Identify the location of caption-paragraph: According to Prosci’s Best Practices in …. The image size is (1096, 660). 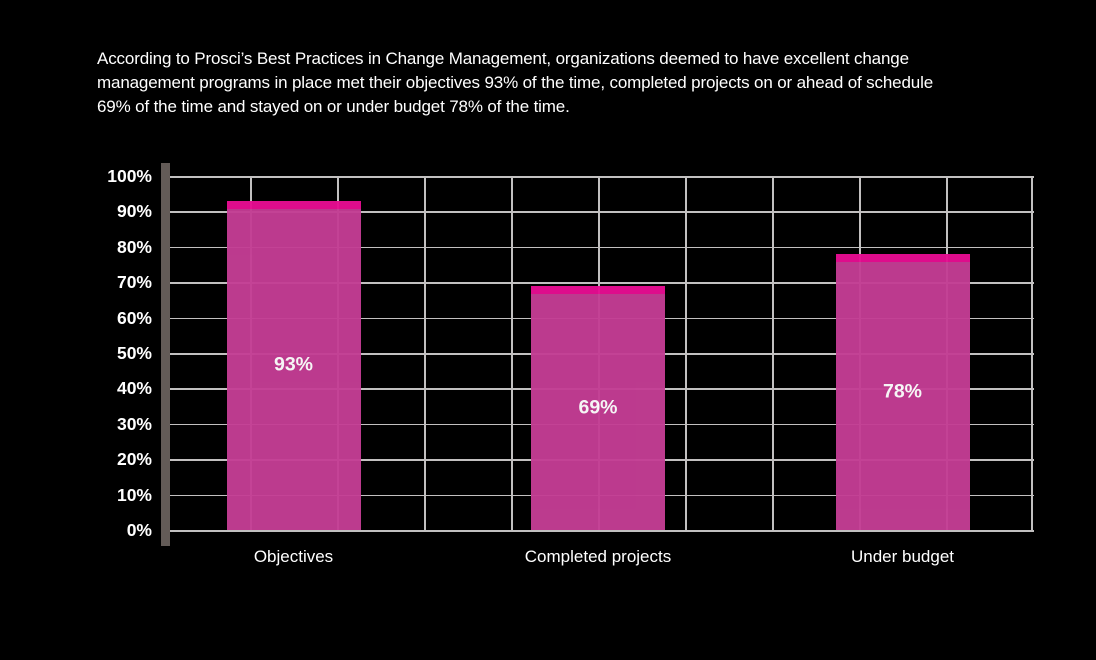
(572, 83).